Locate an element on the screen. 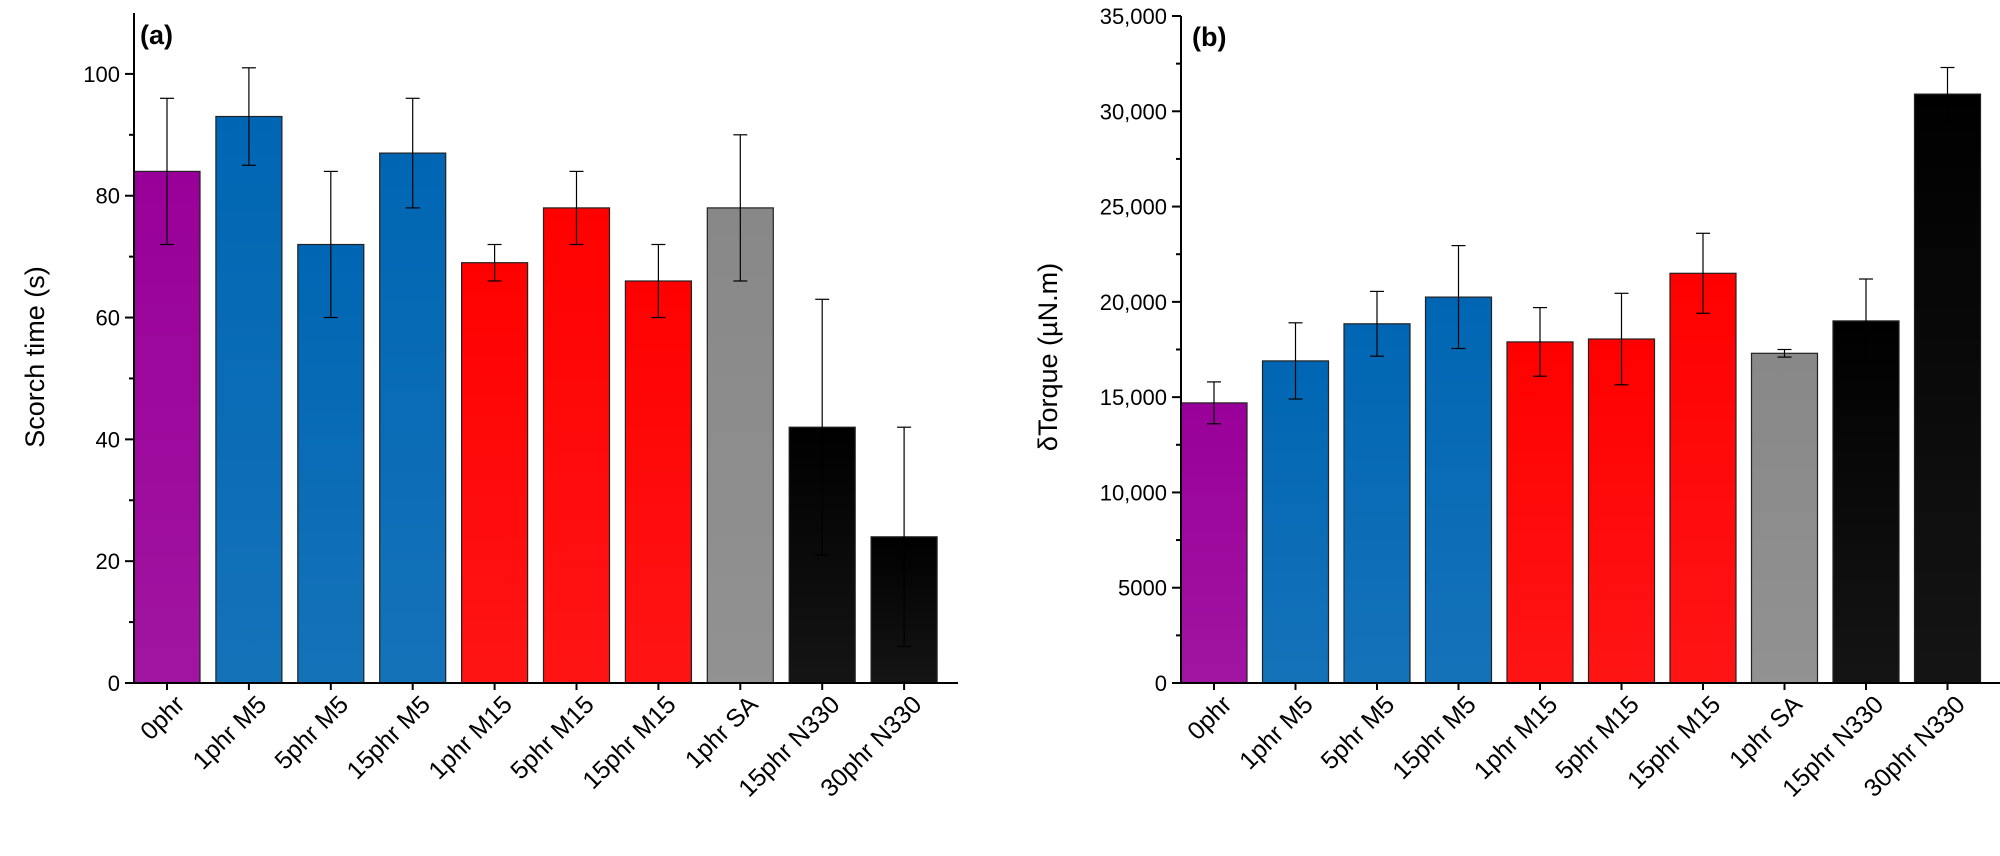  panel-a-y-axis-title: Scorch time (s) is located at coordinates (35, 357).